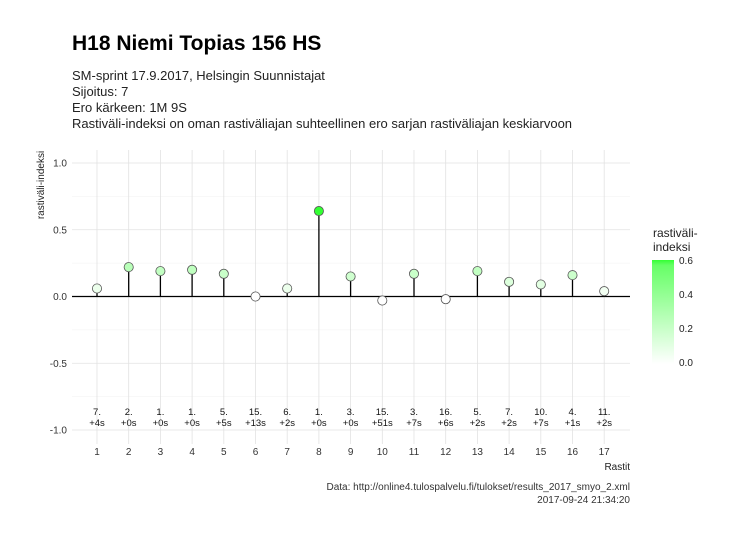  I want to click on y-tick-label: 0.0, so click(60, 297).